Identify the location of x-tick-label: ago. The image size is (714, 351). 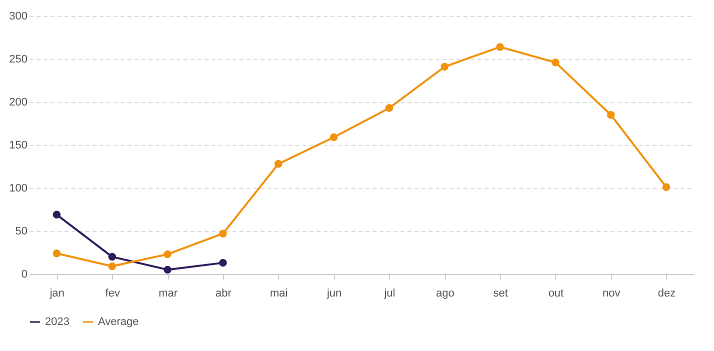
(445, 294).